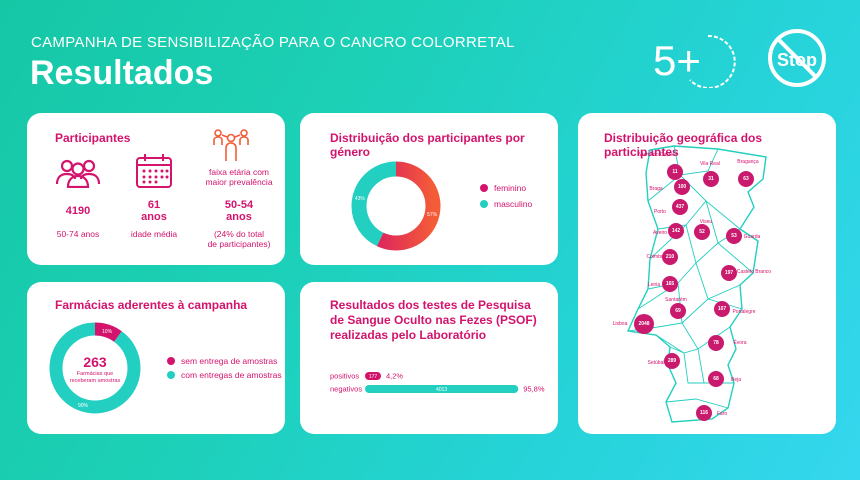 Image resolution: width=860 pixels, height=480 pixels. What do you see at coordinates (656, 257) in the screenshot?
I see `district-label-coimbra: Coimbra` at bounding box center [656, 257].